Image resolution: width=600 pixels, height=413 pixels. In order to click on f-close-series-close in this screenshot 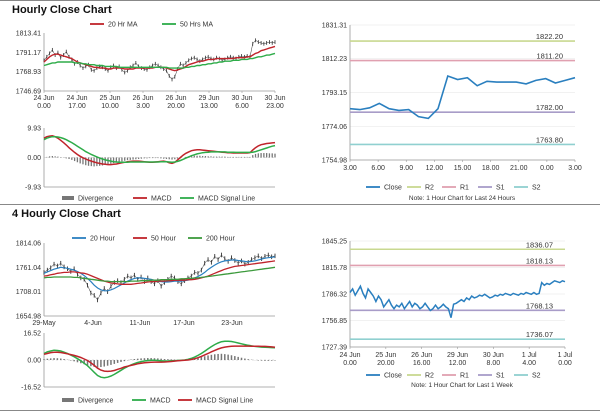, I will do `click(457, 298)`.